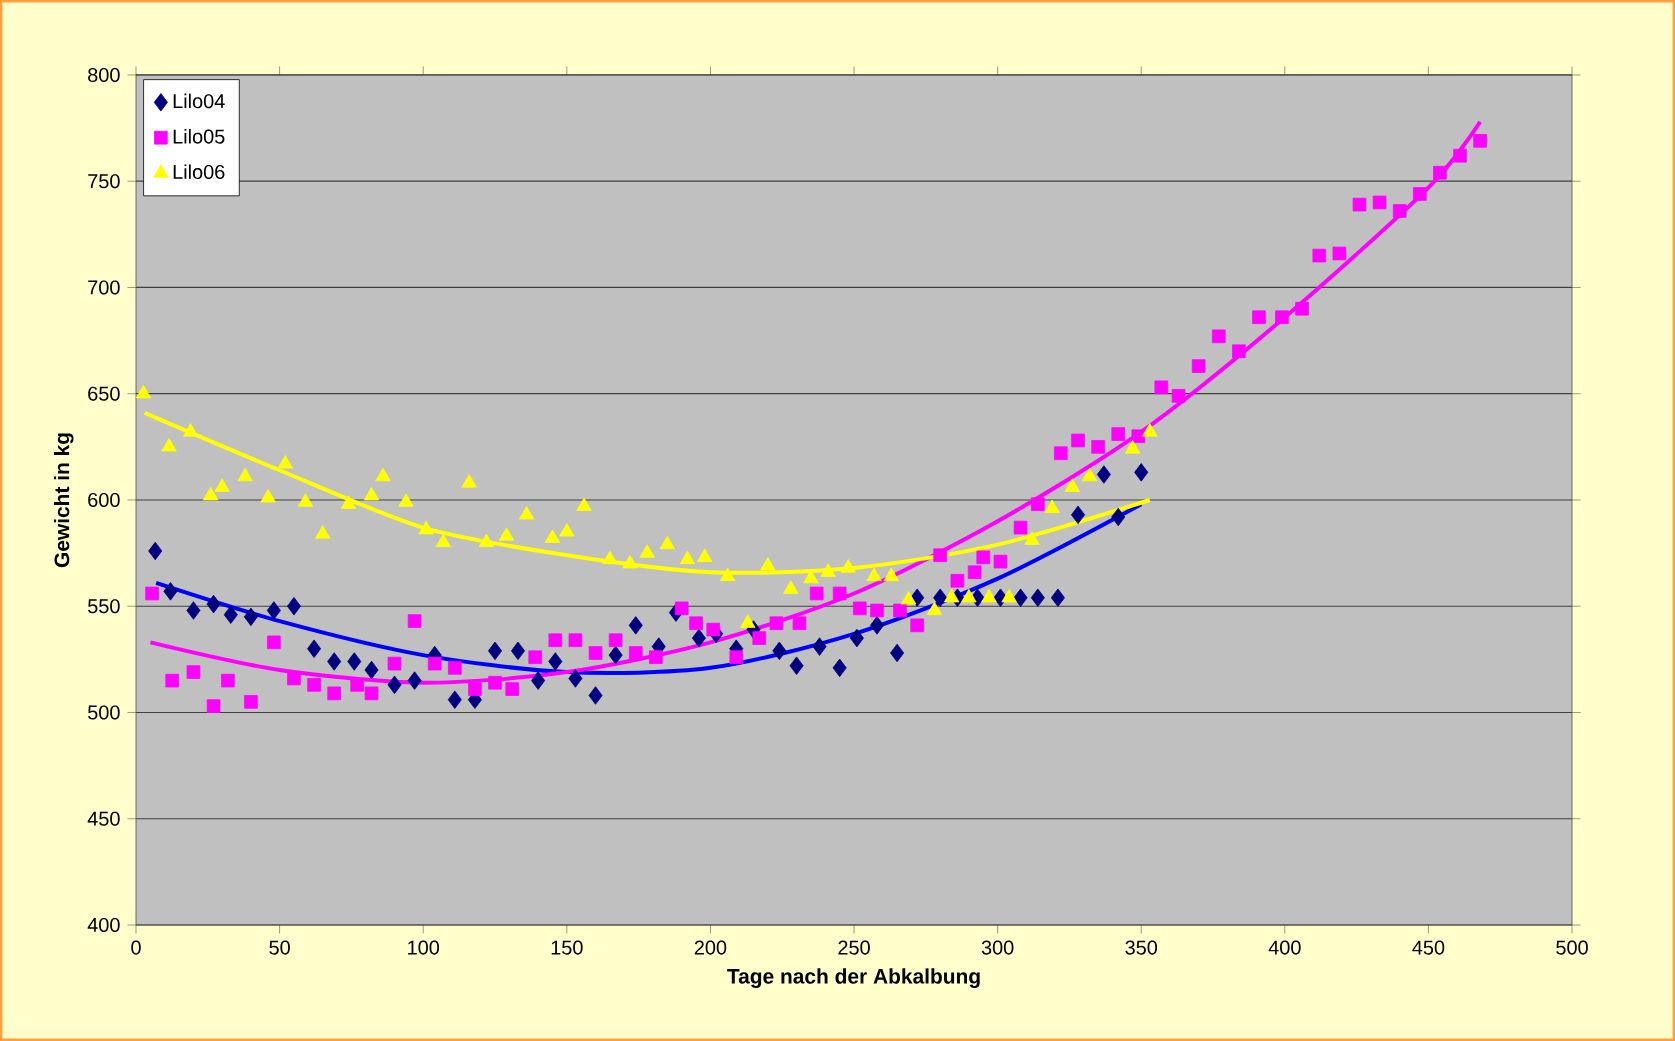 The width and height of the screenshot is (1675, 1041). What do you see at coordinates (567, 947) in the screenshot?
I see `x-tick-label: 150` at bounding box center [567, 947].